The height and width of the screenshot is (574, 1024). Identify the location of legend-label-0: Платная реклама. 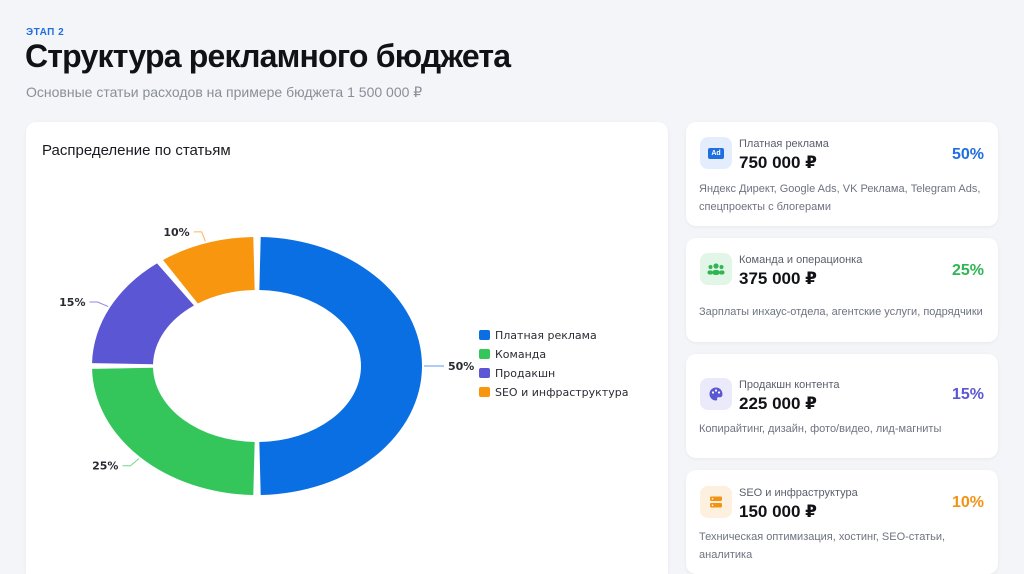
(546, 335).